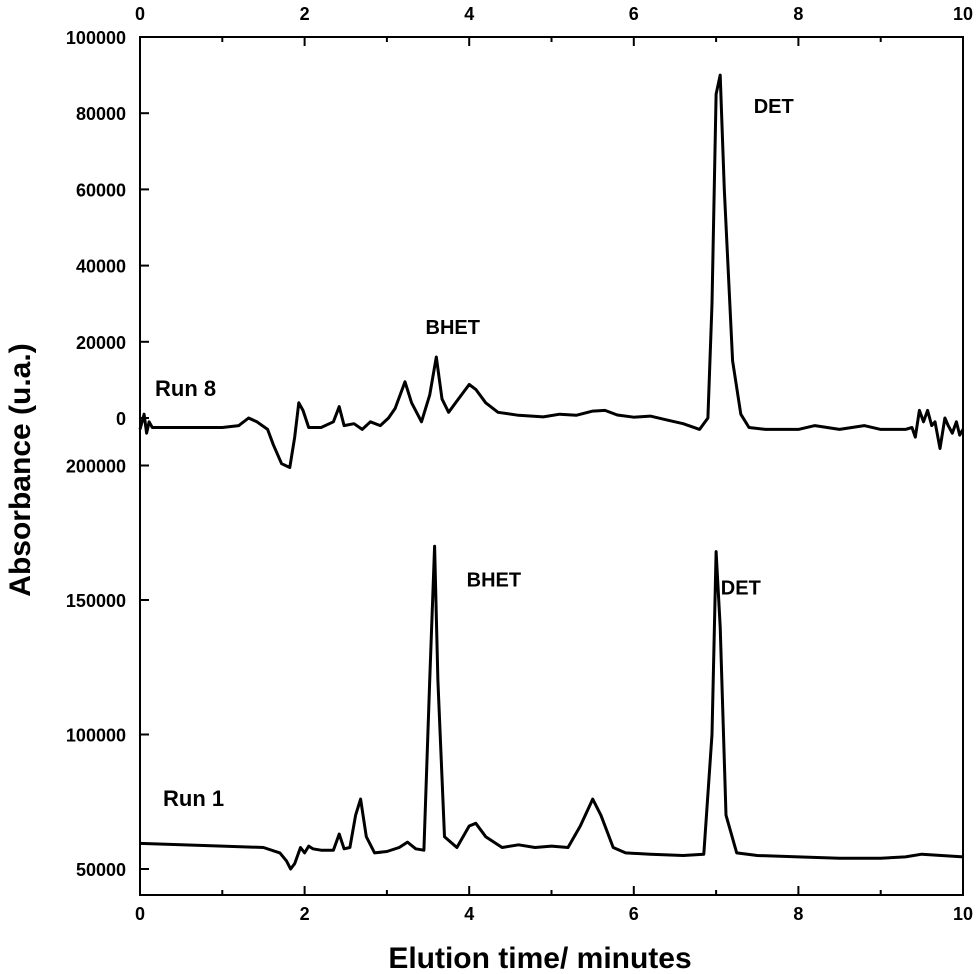 This screenshot has width=980, height=974. I want to click on x-tick-label: 6, so click(634, 914).